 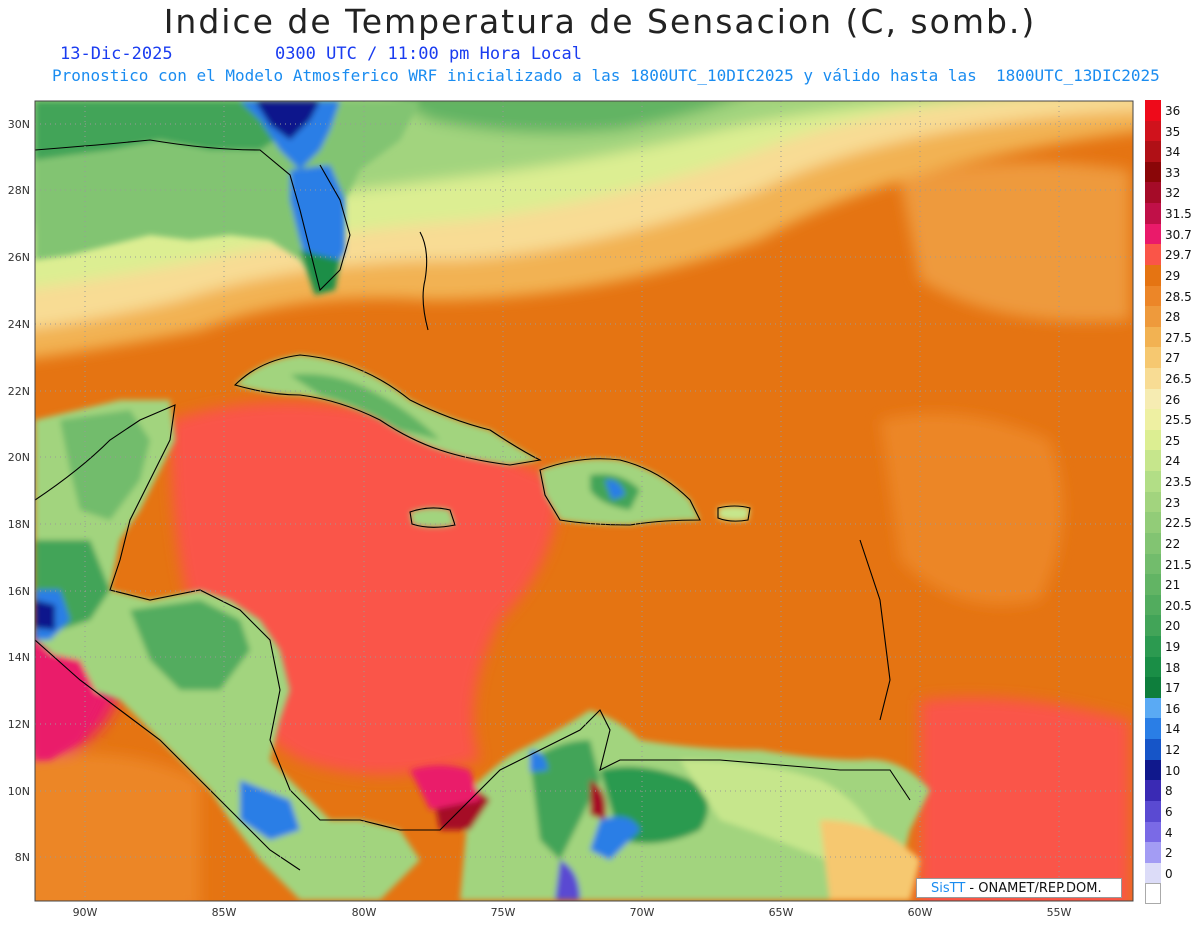 What do you see at coordinates (1168, 749) in the screenshot?
I see `legend-level: 12` at bounding box center [1168, 749].